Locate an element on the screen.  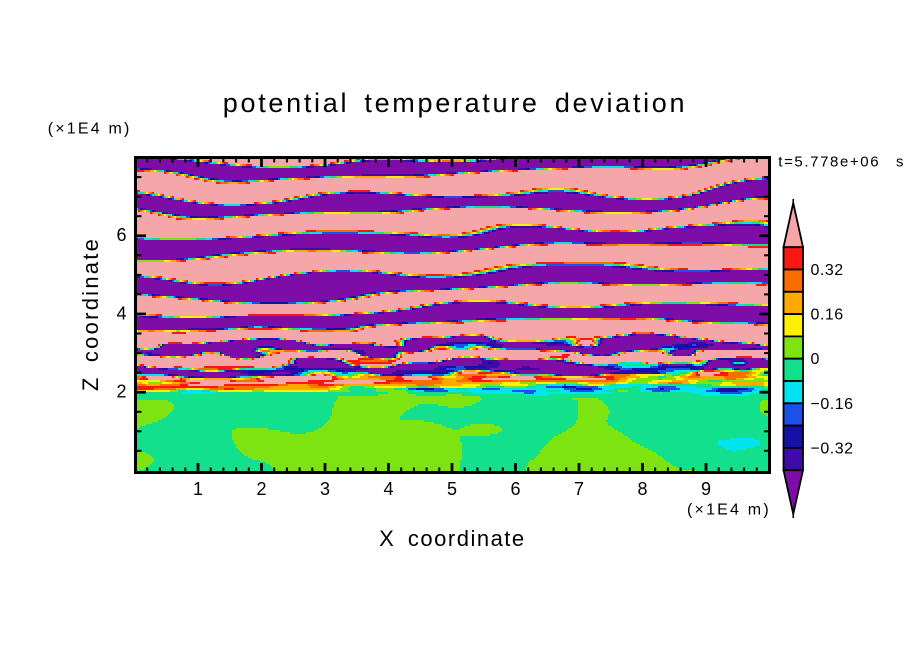
svg-text: −0.16 is located at coordinates (832, 404).